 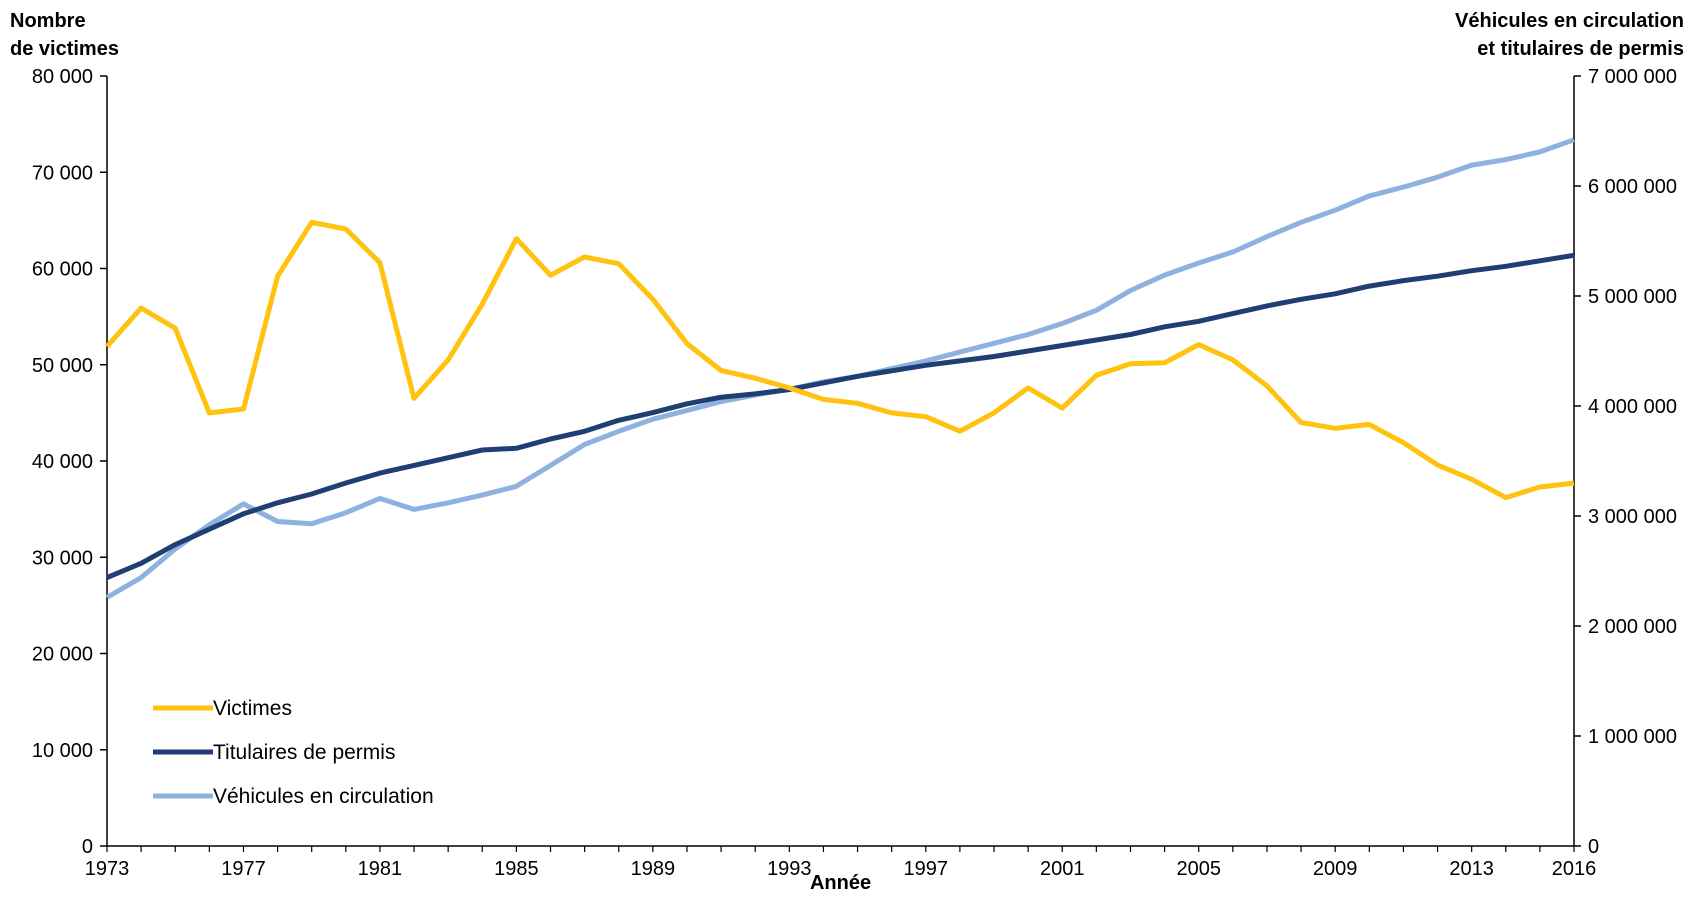 I want to click on x-tick-label: 1981, so click(x=380, y=869).